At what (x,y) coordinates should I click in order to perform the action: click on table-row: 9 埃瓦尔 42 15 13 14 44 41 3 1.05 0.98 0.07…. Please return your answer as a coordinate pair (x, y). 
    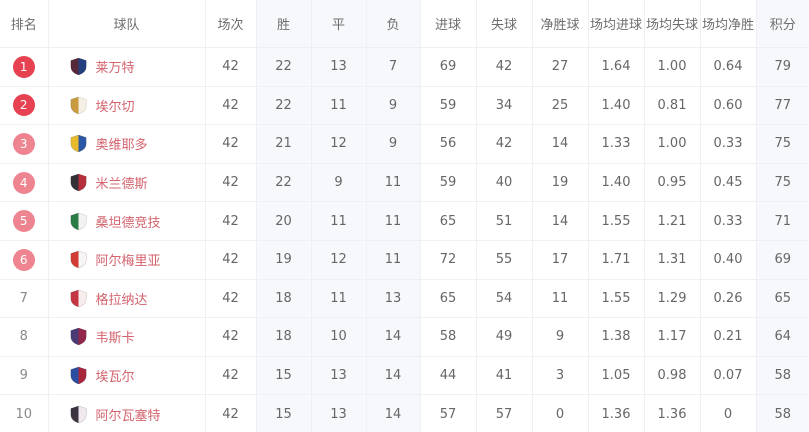
    Looking at the image, I should click on (404, 375).